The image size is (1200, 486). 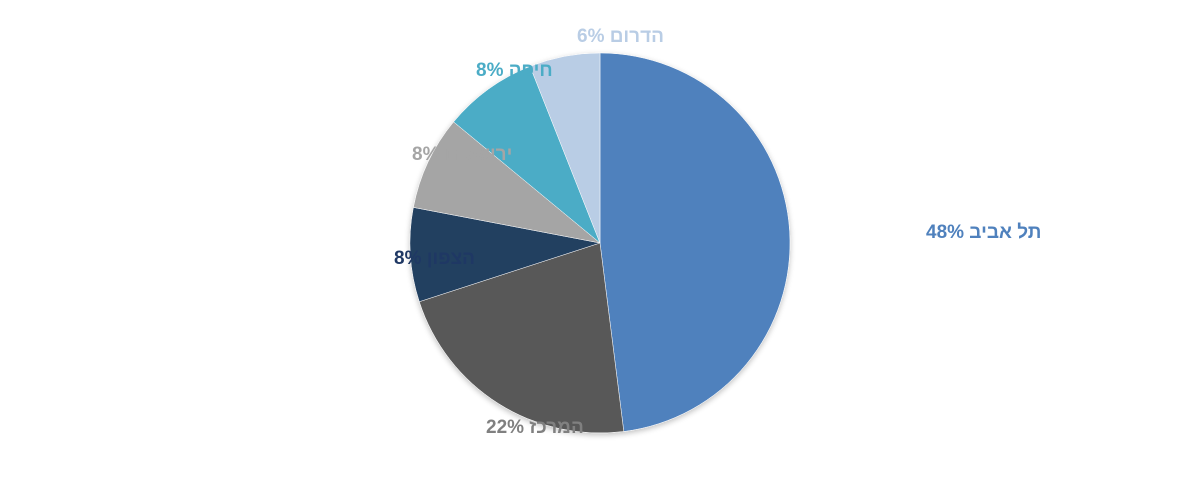 I want to click on slice-data-label: חיפה 8%, so click(x=514, y=70).